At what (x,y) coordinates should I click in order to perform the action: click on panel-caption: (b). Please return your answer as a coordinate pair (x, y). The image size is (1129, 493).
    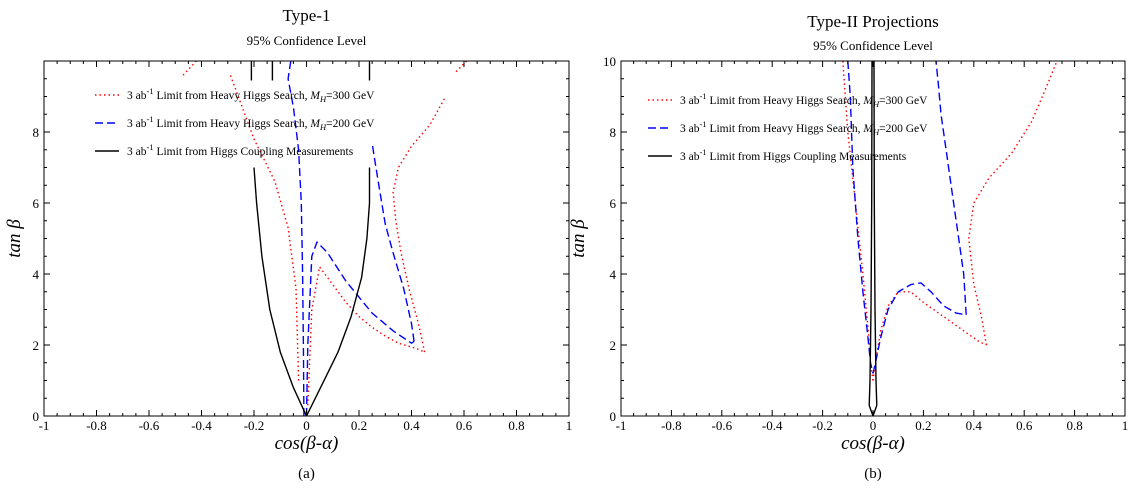
    Looking at the image, I should click on (873, 474).